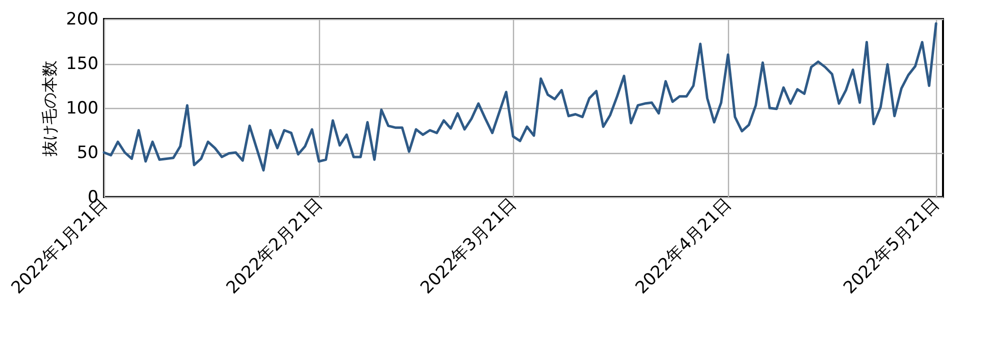 This screenshot has height=340, width=1000. Describe the element at coordinates (82, 20) in the screenshot. I see `y-tick-label: 200` at that location.